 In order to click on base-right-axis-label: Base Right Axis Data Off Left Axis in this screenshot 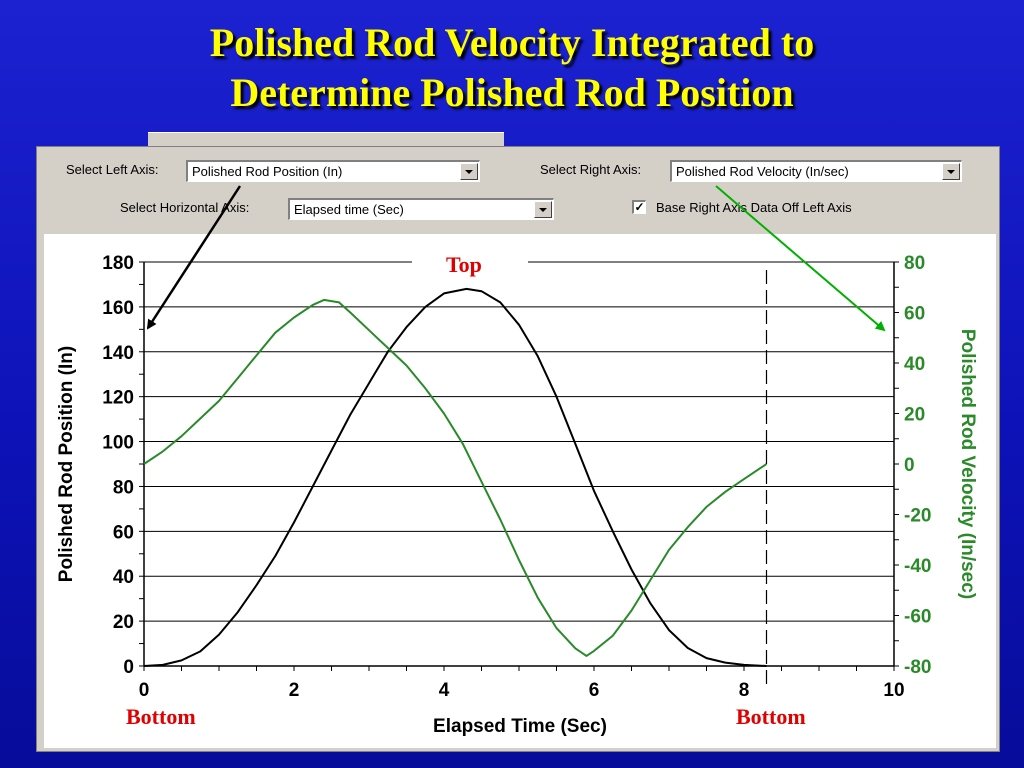, I will do `click(754, 207)`.